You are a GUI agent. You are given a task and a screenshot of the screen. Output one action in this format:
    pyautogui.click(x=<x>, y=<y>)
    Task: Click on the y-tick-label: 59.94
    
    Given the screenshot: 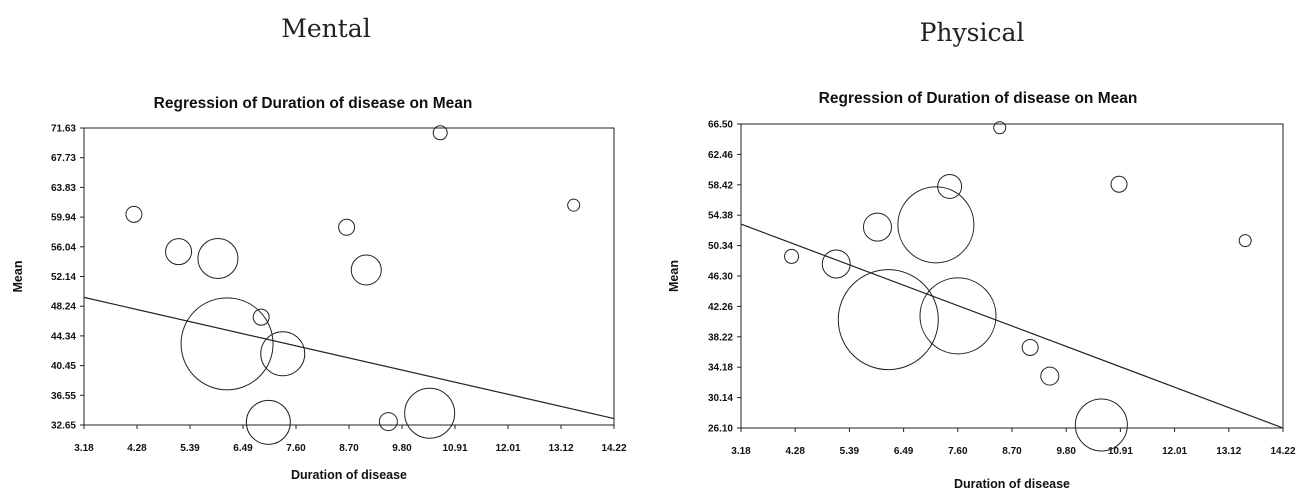 What is the action you would take?
    pyautogui.click(x=63, y=218)
    